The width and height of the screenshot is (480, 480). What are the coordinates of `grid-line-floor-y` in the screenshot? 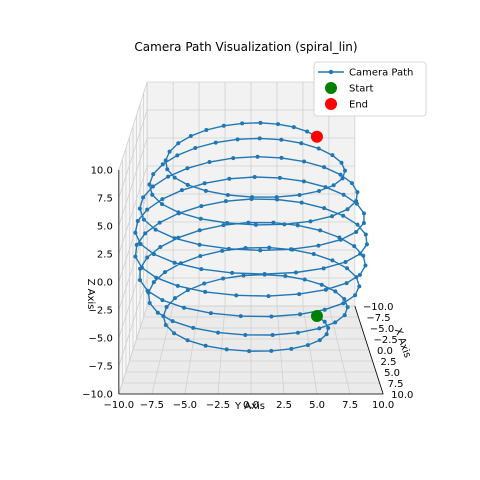 It's located at (339, 350).